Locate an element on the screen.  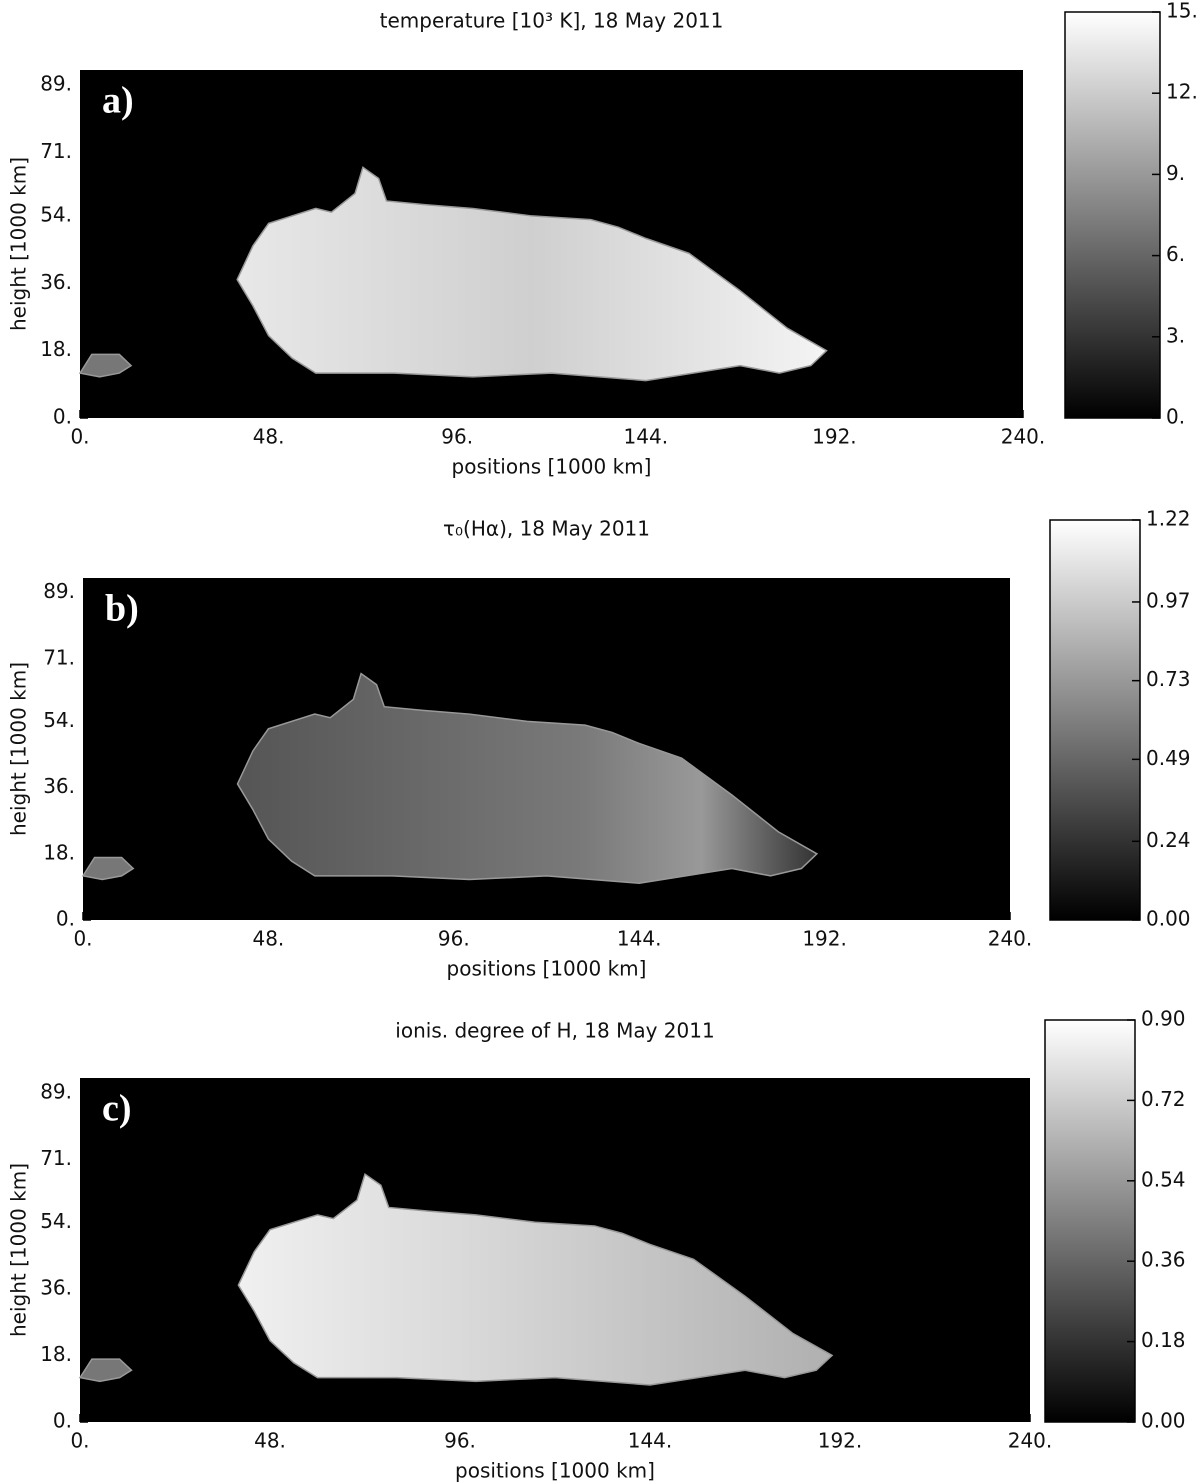
colorbar-tick-label: 0.72 is located at coordinates (1163, 1099).